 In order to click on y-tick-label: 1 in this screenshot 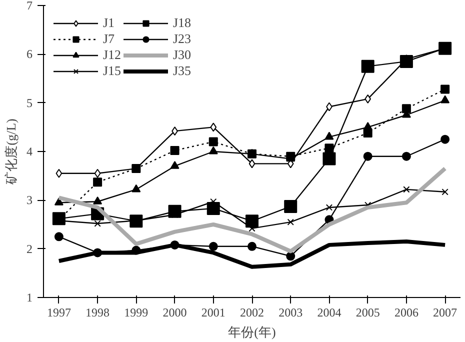, I will do `click(29, 297)`.